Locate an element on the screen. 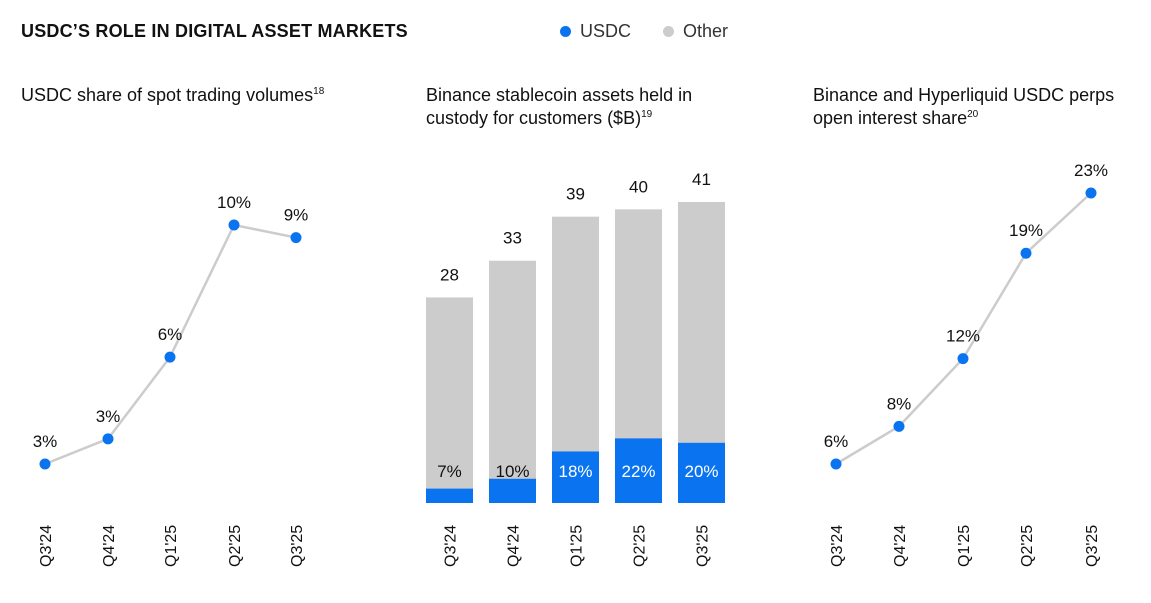 This screenshot has height=603, width=1151. chart1-data-label: 6% is located at coordinates (170, 334).